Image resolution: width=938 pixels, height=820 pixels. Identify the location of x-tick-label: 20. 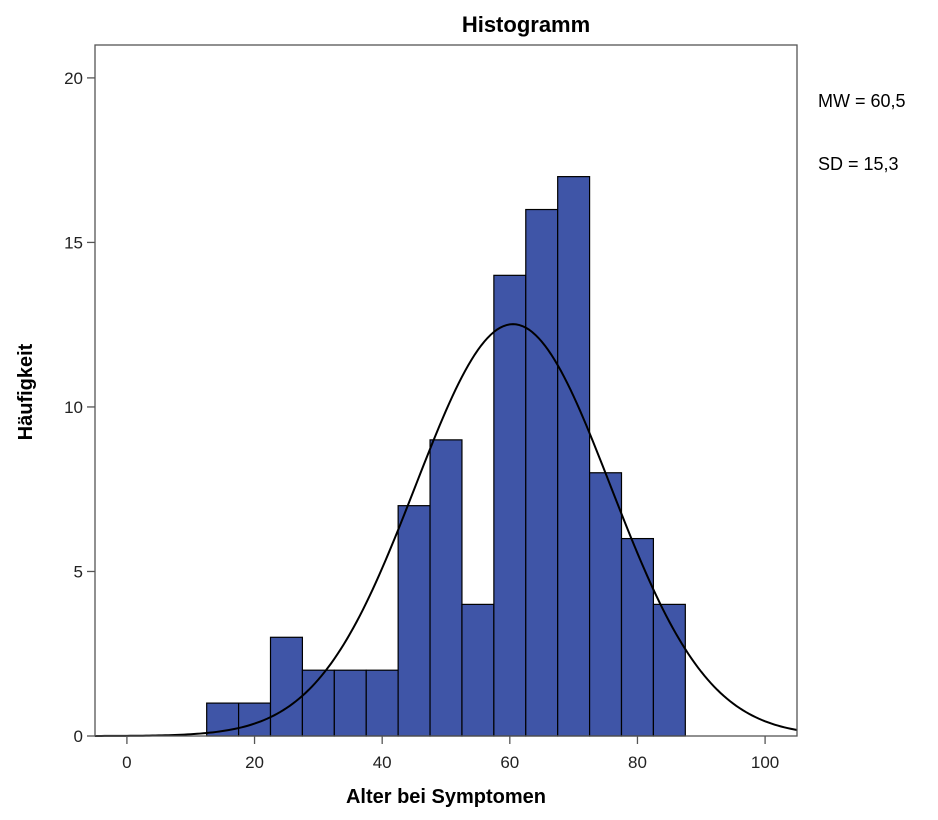
(254, 762).